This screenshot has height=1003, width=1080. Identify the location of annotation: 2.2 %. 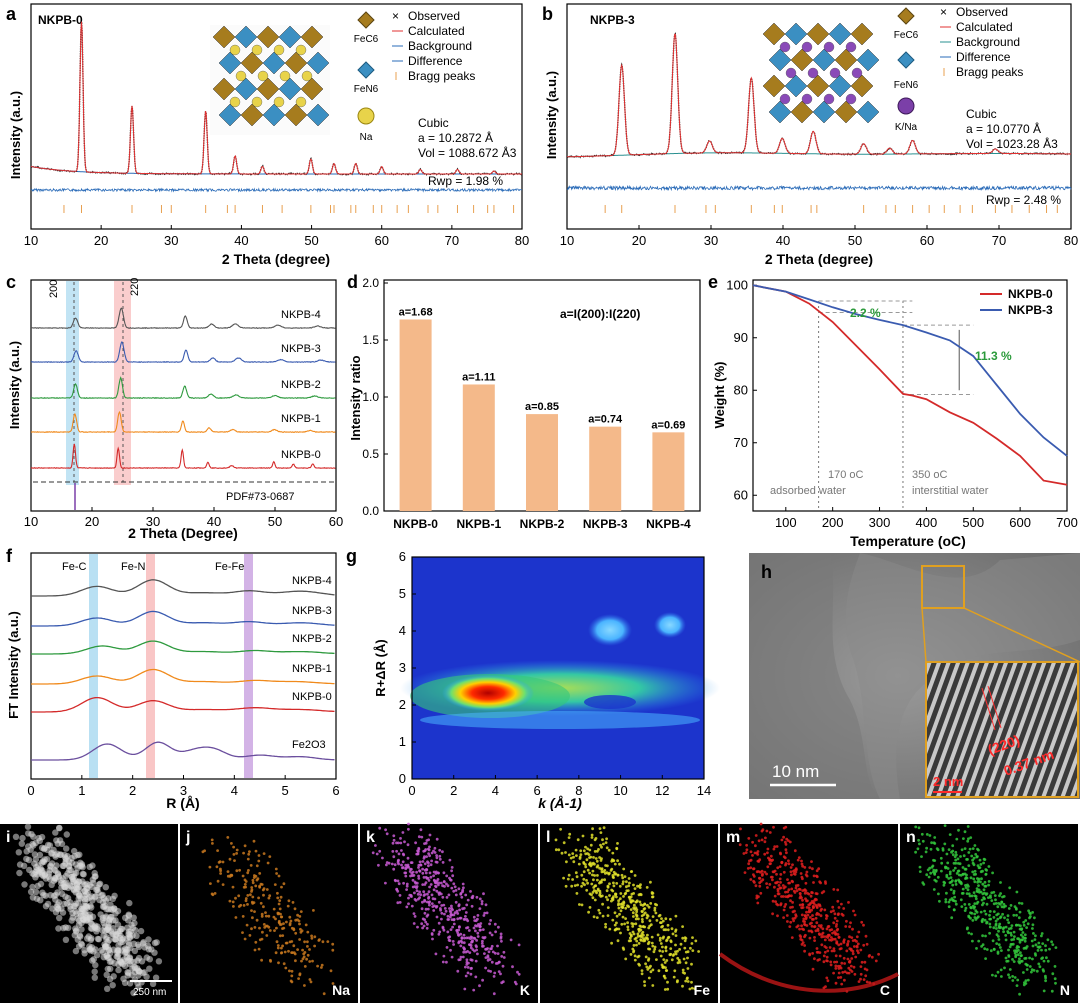
(865, 313).